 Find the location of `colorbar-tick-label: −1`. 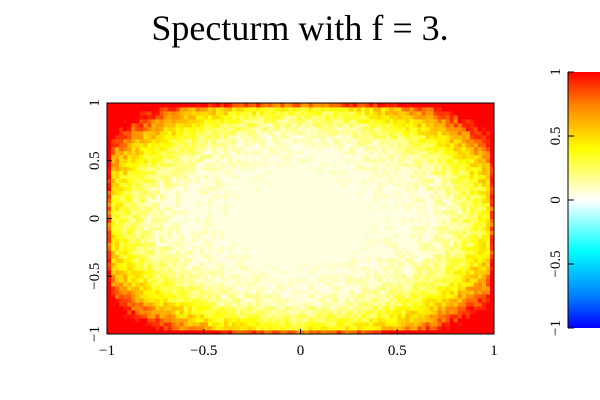

colorbar-tick-label: −1 is located at coordinates (556, 328).